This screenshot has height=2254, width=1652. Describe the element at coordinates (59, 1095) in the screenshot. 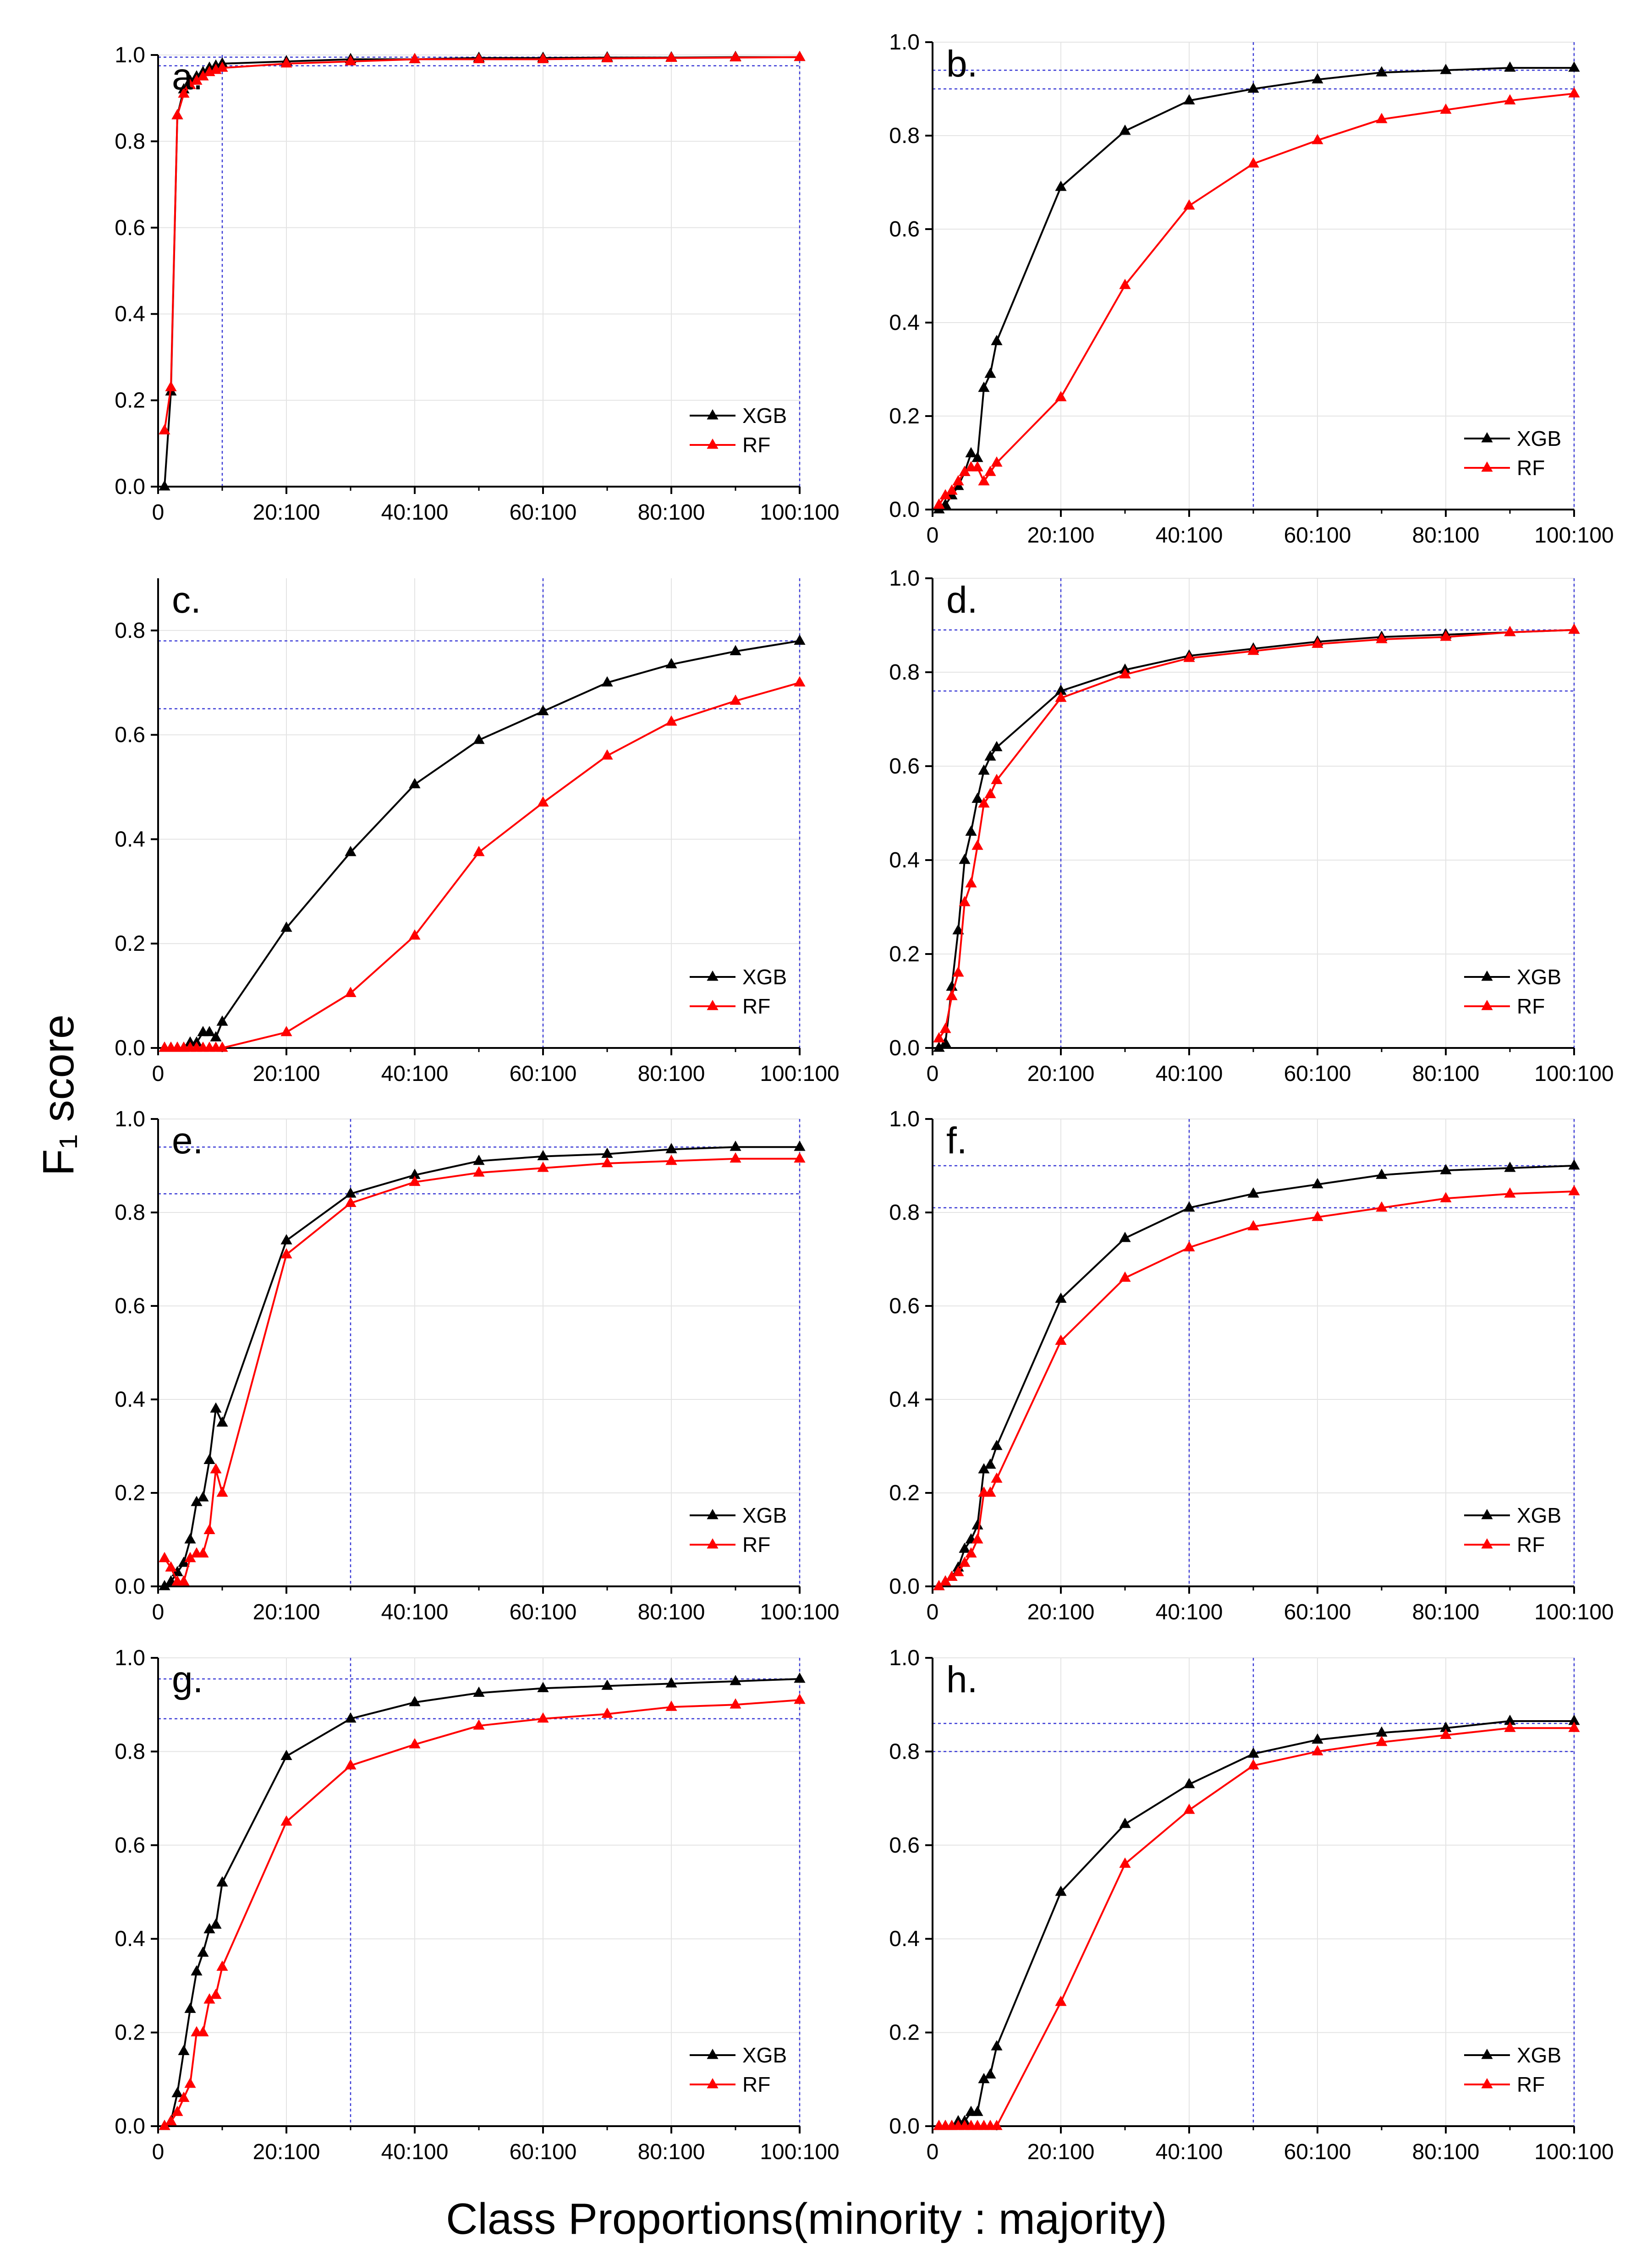

I see `y-axis-title: F₁ score` at that location.